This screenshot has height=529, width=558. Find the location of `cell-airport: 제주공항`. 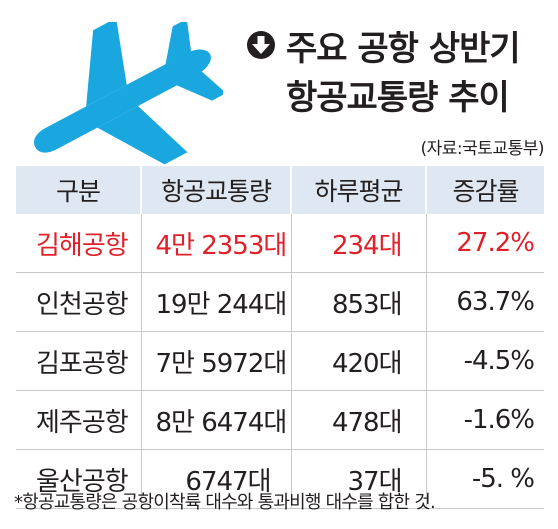

cell-airport: 제주공항 is located at coordinates (78, 420).